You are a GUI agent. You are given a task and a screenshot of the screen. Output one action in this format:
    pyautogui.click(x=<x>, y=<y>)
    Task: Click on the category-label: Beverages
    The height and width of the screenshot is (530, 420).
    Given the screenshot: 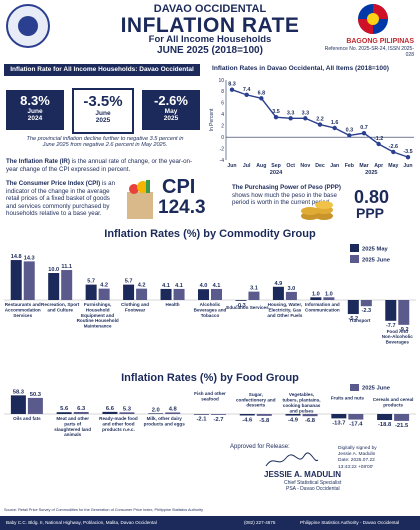 What is the action you would take?
    pyautogui.click(x=398, y=342)
    